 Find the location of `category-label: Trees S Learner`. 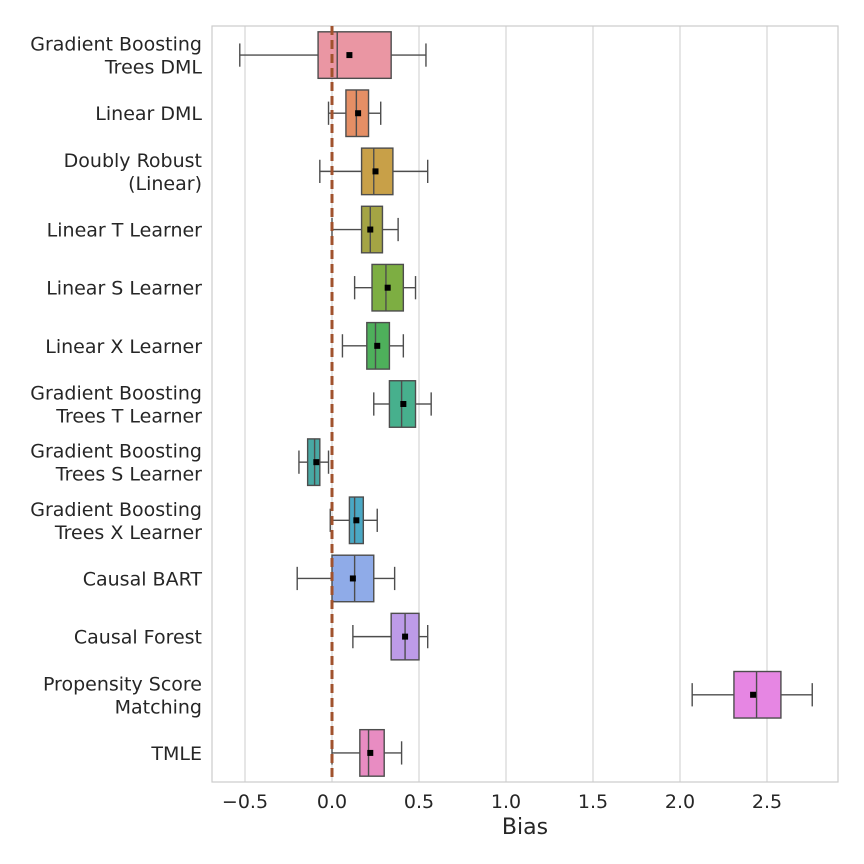

category-label: Trees S Learner is located at coordinates (128, 475).